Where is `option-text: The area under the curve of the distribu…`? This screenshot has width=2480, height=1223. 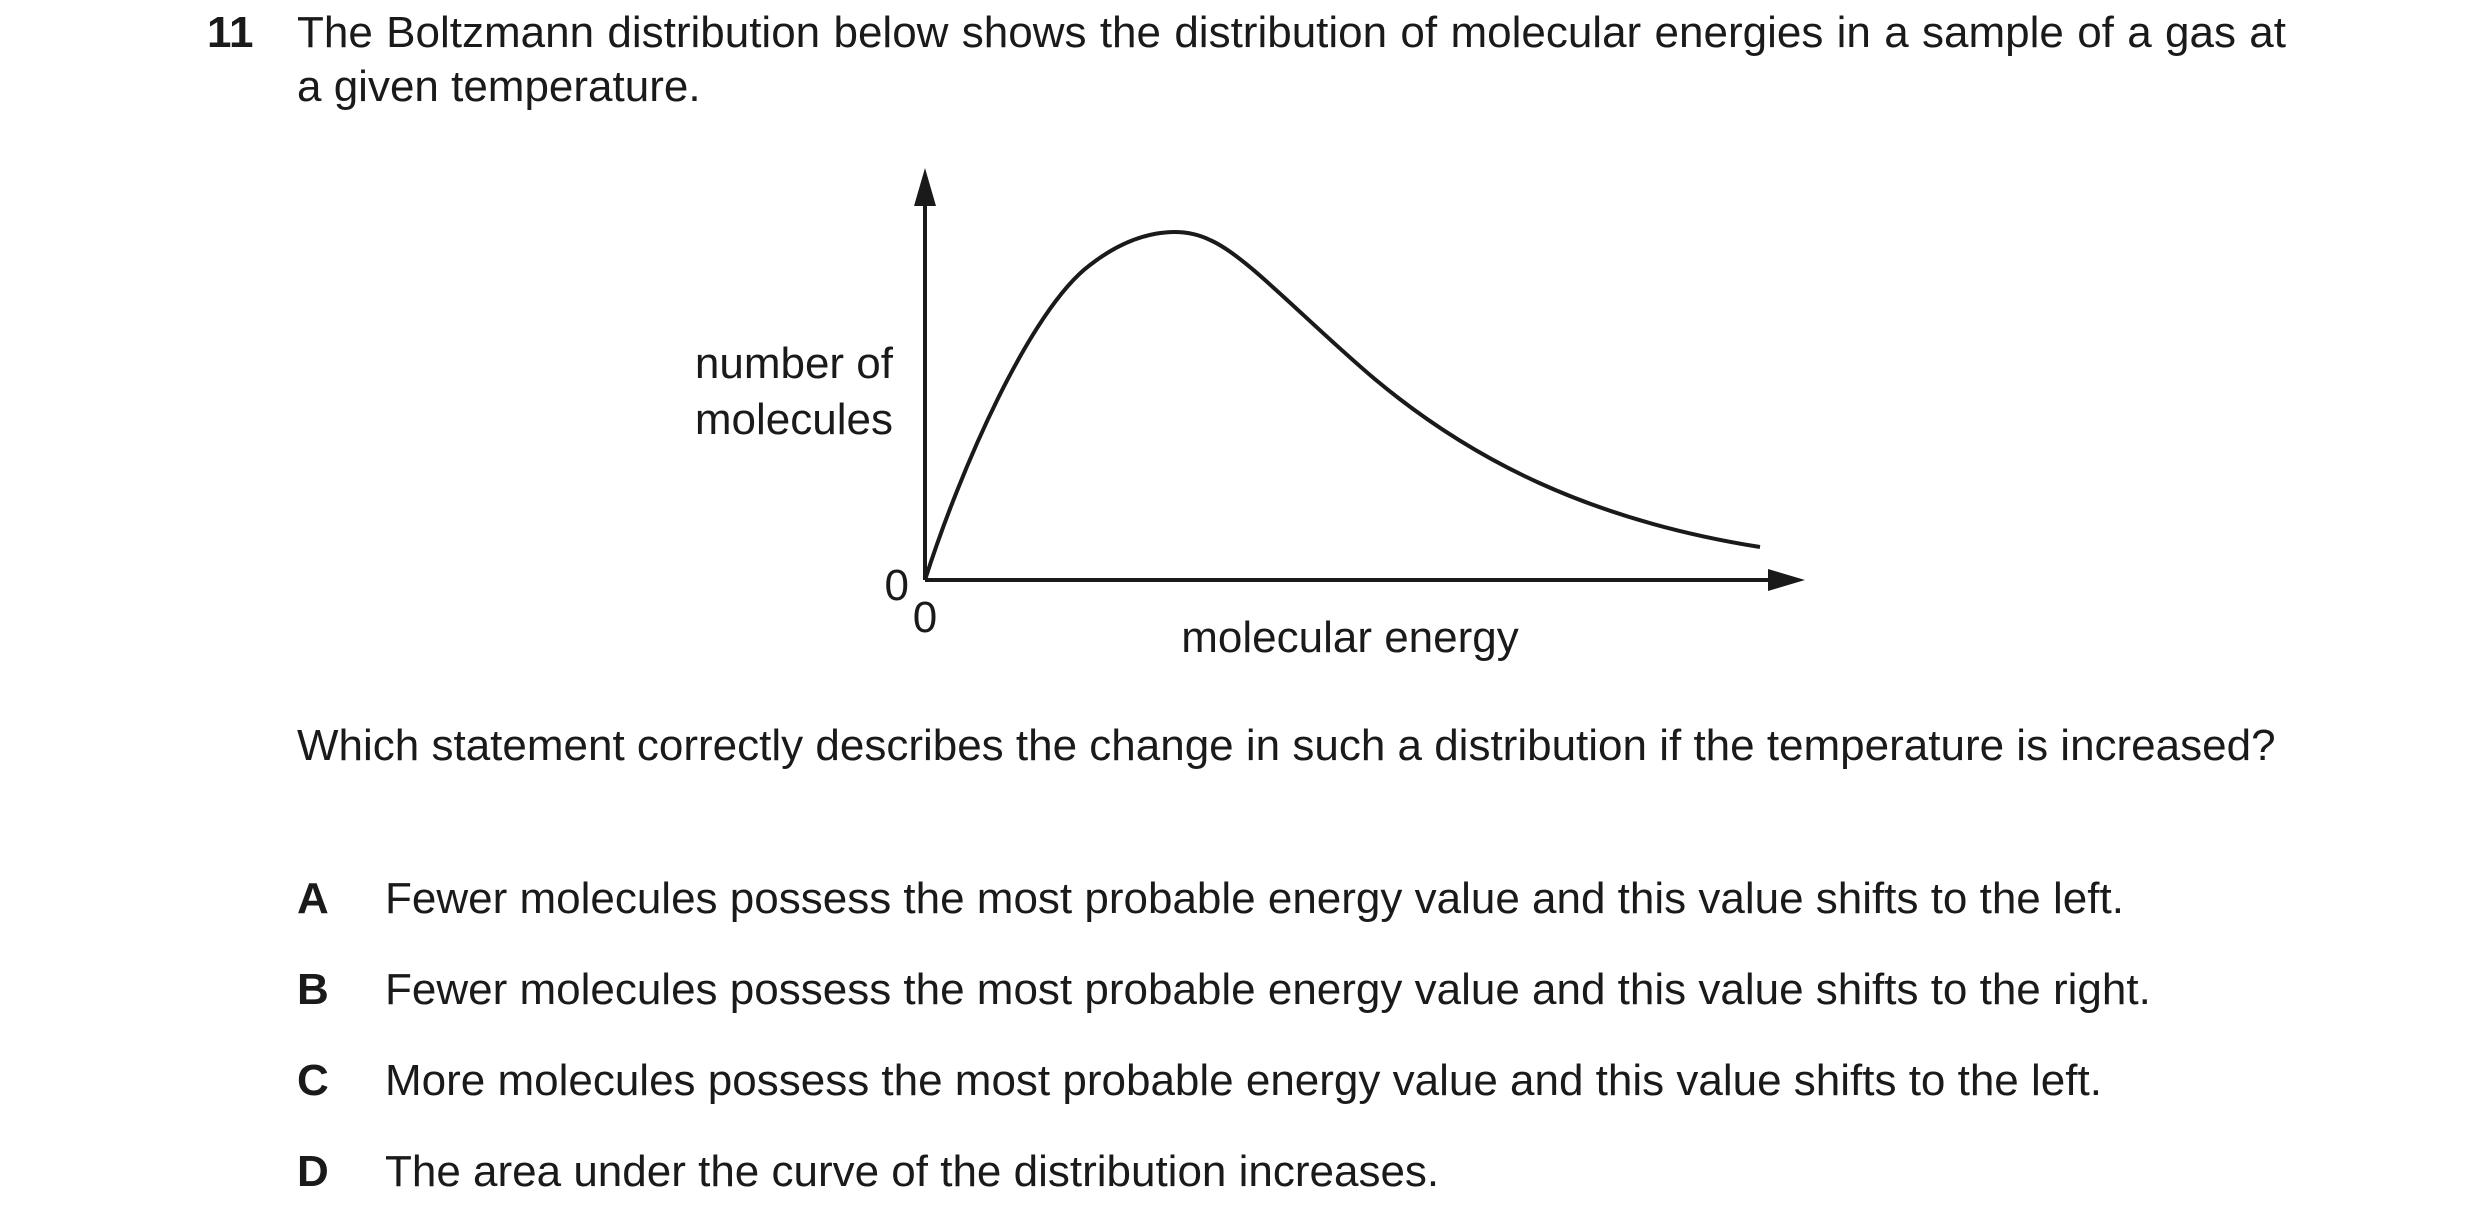
option-text: The area under the curve of the distribu… is located at coordinates (912, 1171).